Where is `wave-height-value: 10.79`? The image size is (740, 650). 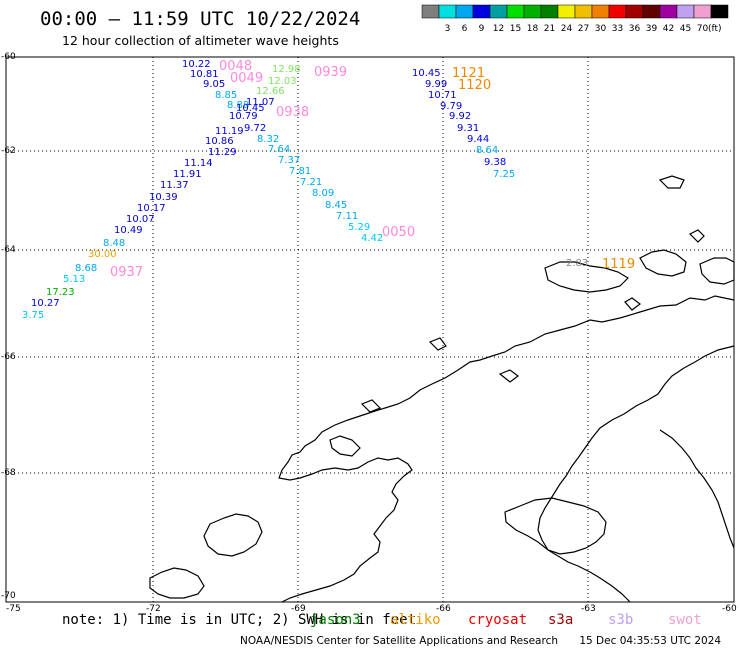 wave-height-value: 10.79 is located at coordinates (243, 116).